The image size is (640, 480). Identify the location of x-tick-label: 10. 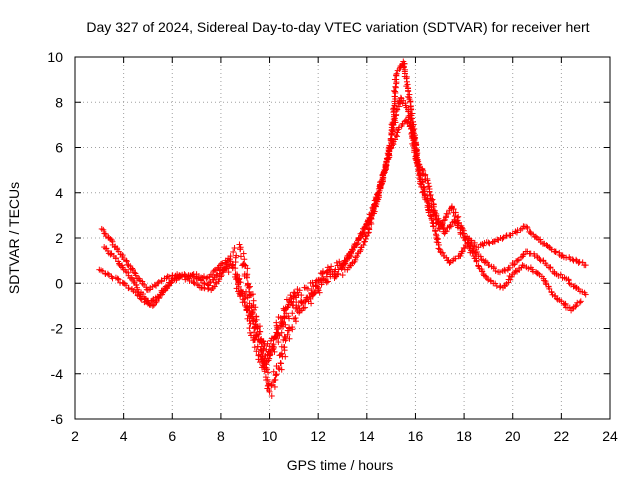
(270, 436).